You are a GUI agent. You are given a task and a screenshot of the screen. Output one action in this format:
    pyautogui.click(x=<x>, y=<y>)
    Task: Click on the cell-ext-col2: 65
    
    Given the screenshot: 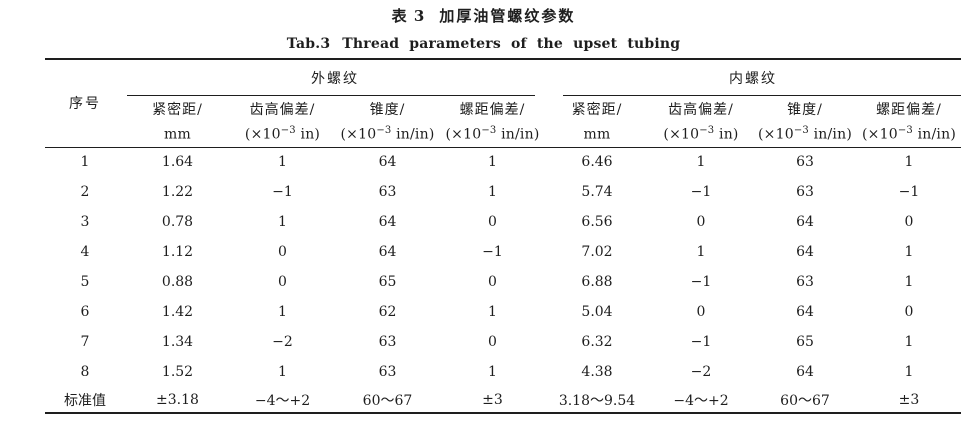 What is the action you would take?
    pyautogui.click(x=387, y=282)
    